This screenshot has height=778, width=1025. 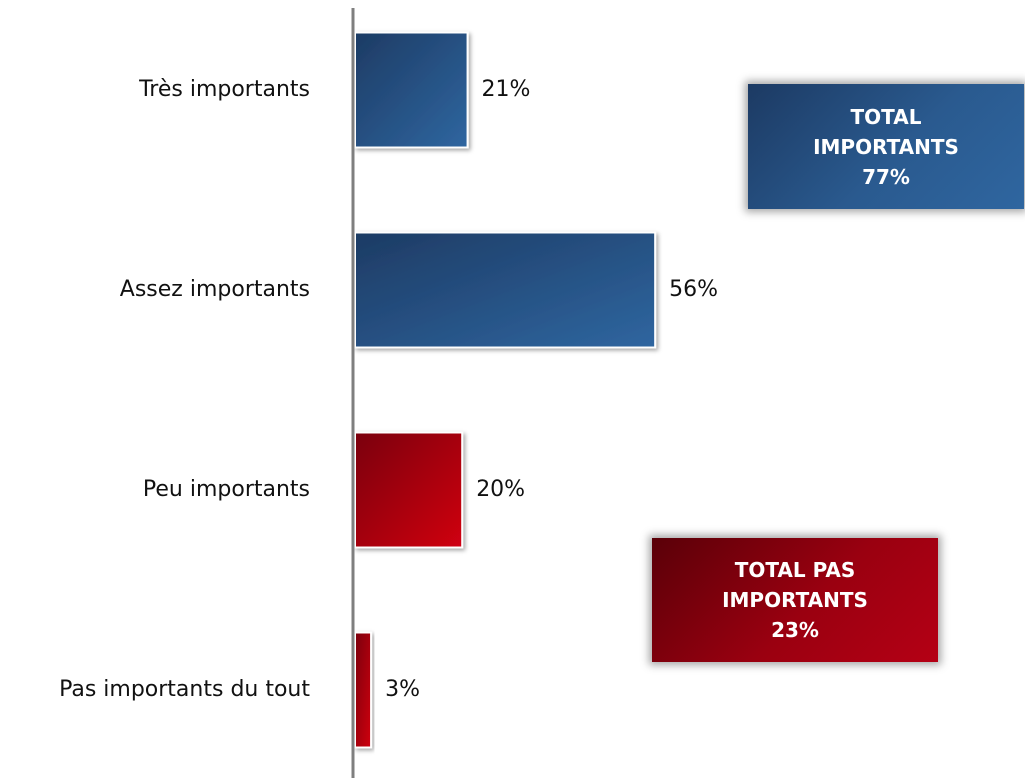 I want to click on value-label-2: 20%, so click(x=500, y=489).